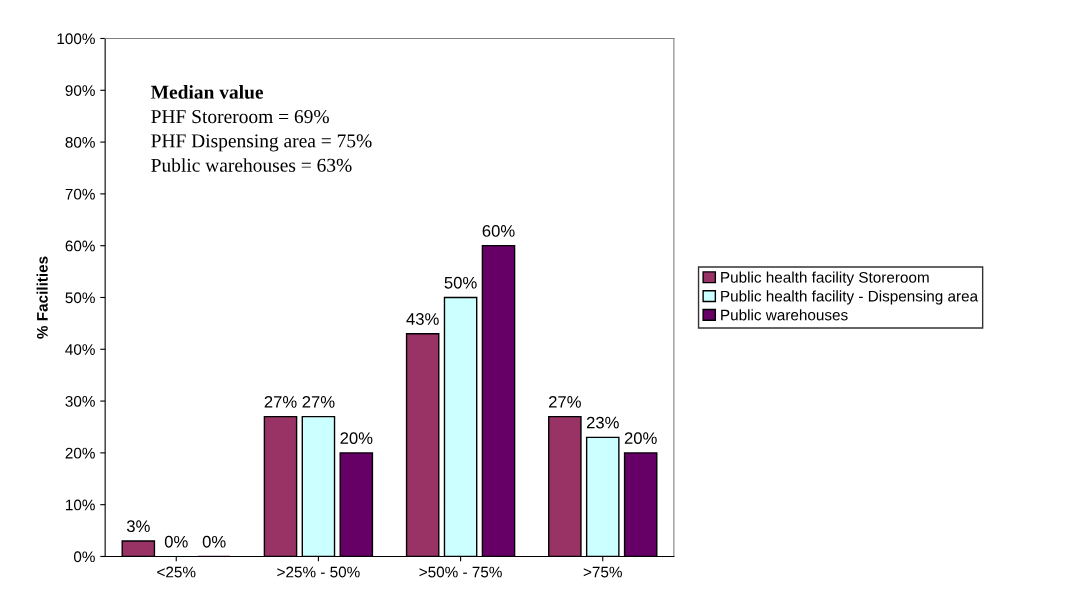 The height and width of the screenshot is (592, 1073). What do you see at coordinates (498, 231) in the screenshot?
I see `data-label: 60%` at bounding box center [498, 231].